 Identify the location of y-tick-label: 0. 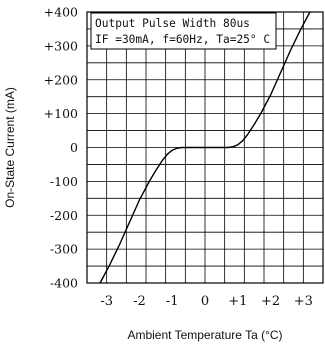
(74, 147).